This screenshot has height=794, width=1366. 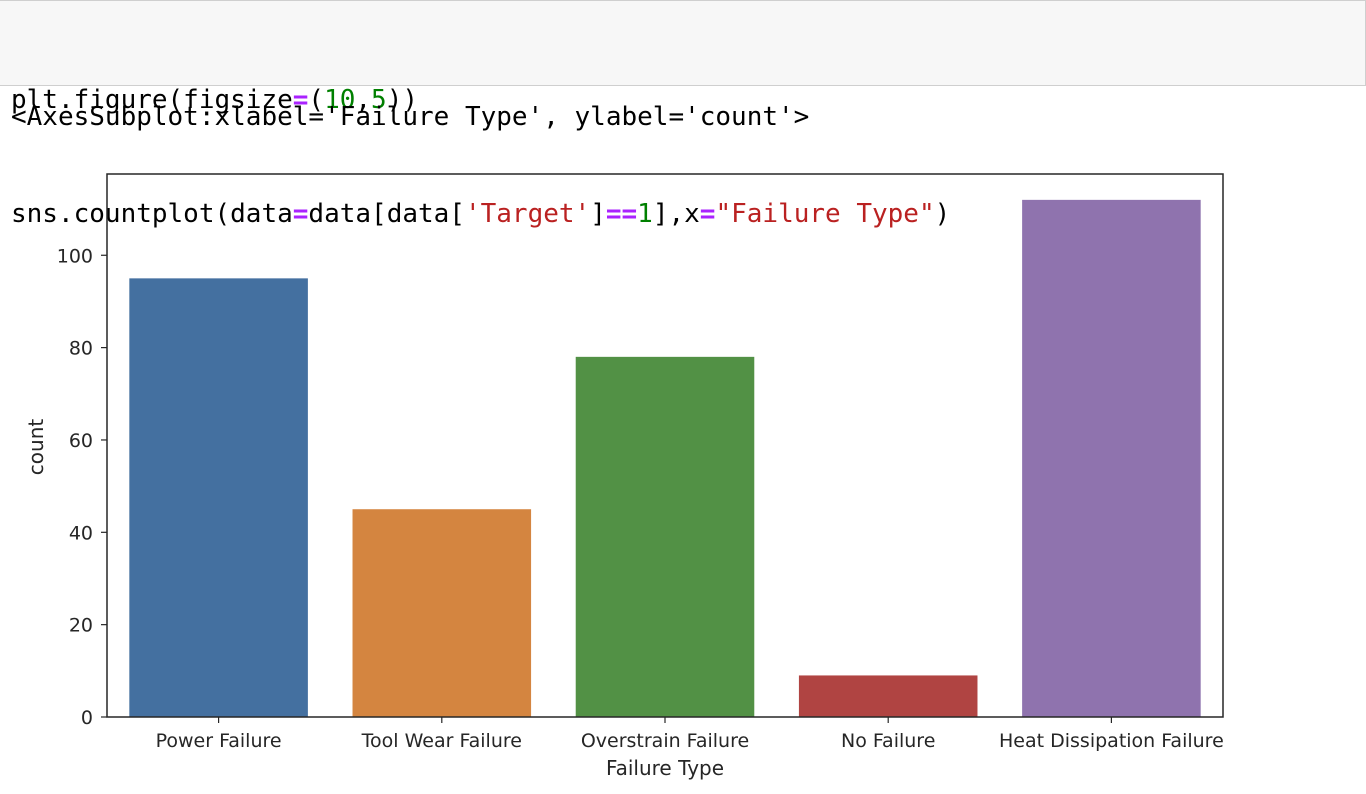 I want to click on x-tick-label: Power Failure, so click(x=219, y=741).